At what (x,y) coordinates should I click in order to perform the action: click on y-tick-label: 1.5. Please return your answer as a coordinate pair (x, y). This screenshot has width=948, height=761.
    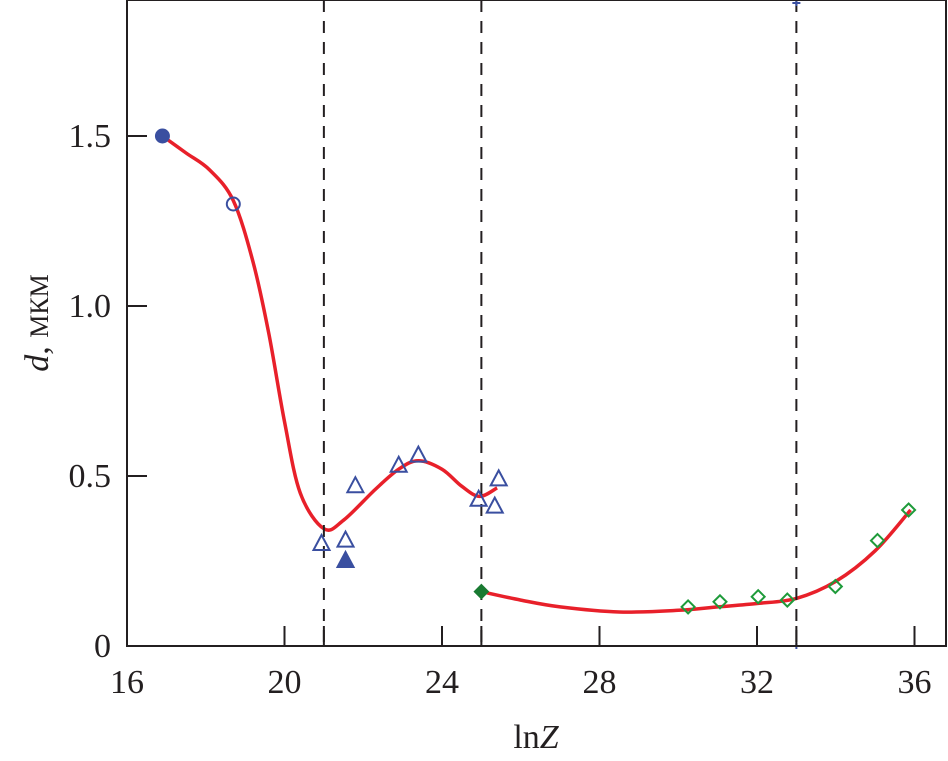
    Looking at the image, I should click on (90, 136).